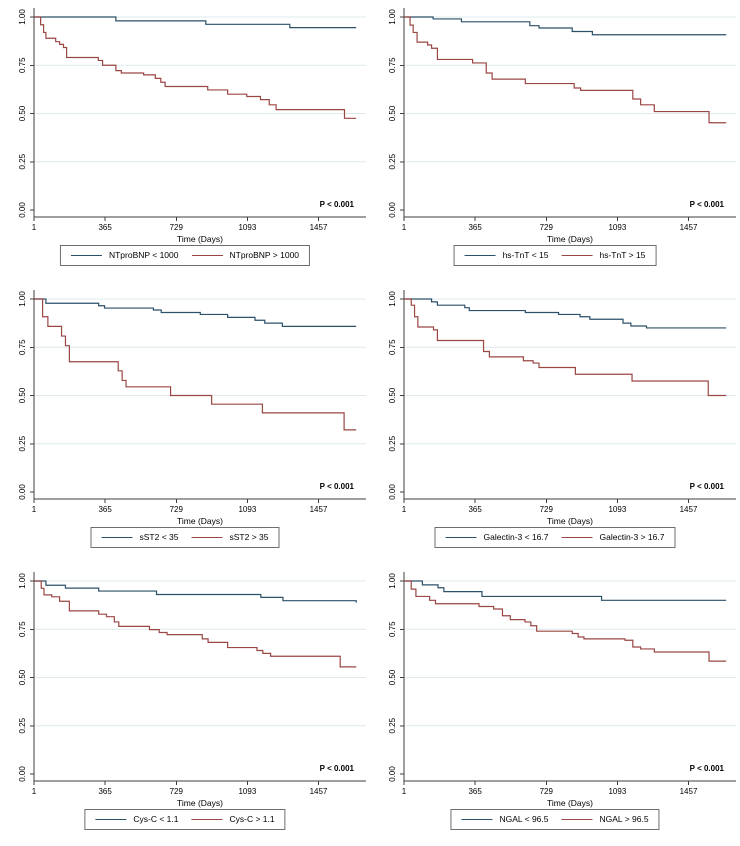  Describe the element at coordinates (624, 819) in the screenshot. I see `legend-label-high: NGAL > 96.5` at that location.